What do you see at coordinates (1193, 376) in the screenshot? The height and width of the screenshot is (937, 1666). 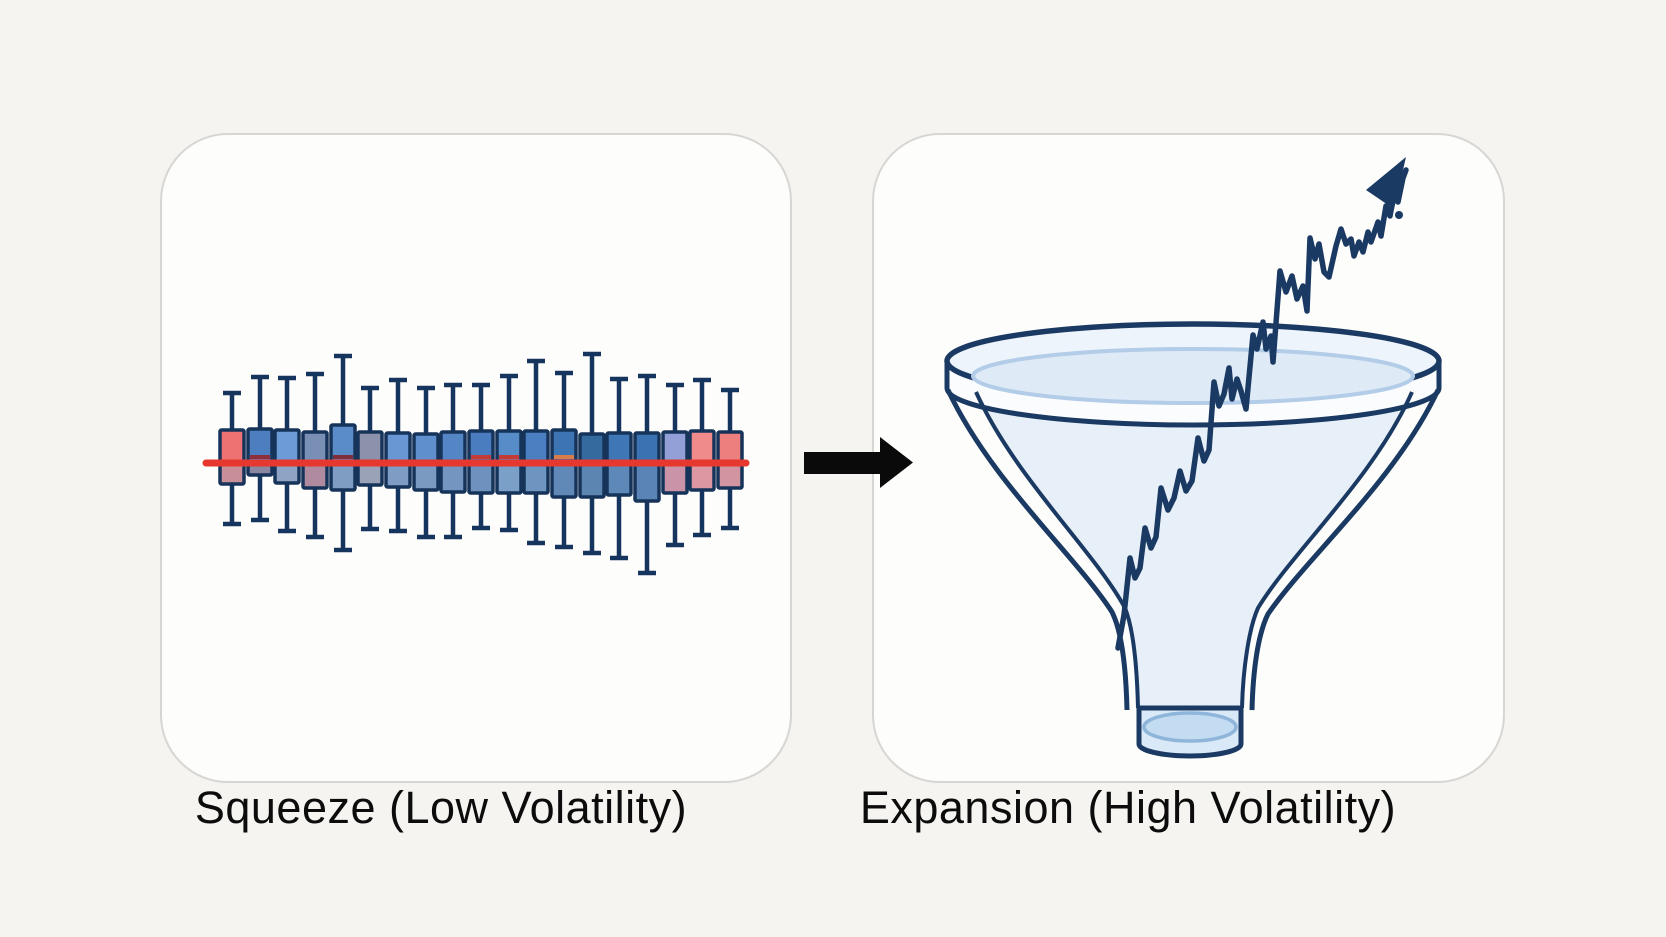 I see `funnel-inner-surface` at bounding box center [1193, 376].